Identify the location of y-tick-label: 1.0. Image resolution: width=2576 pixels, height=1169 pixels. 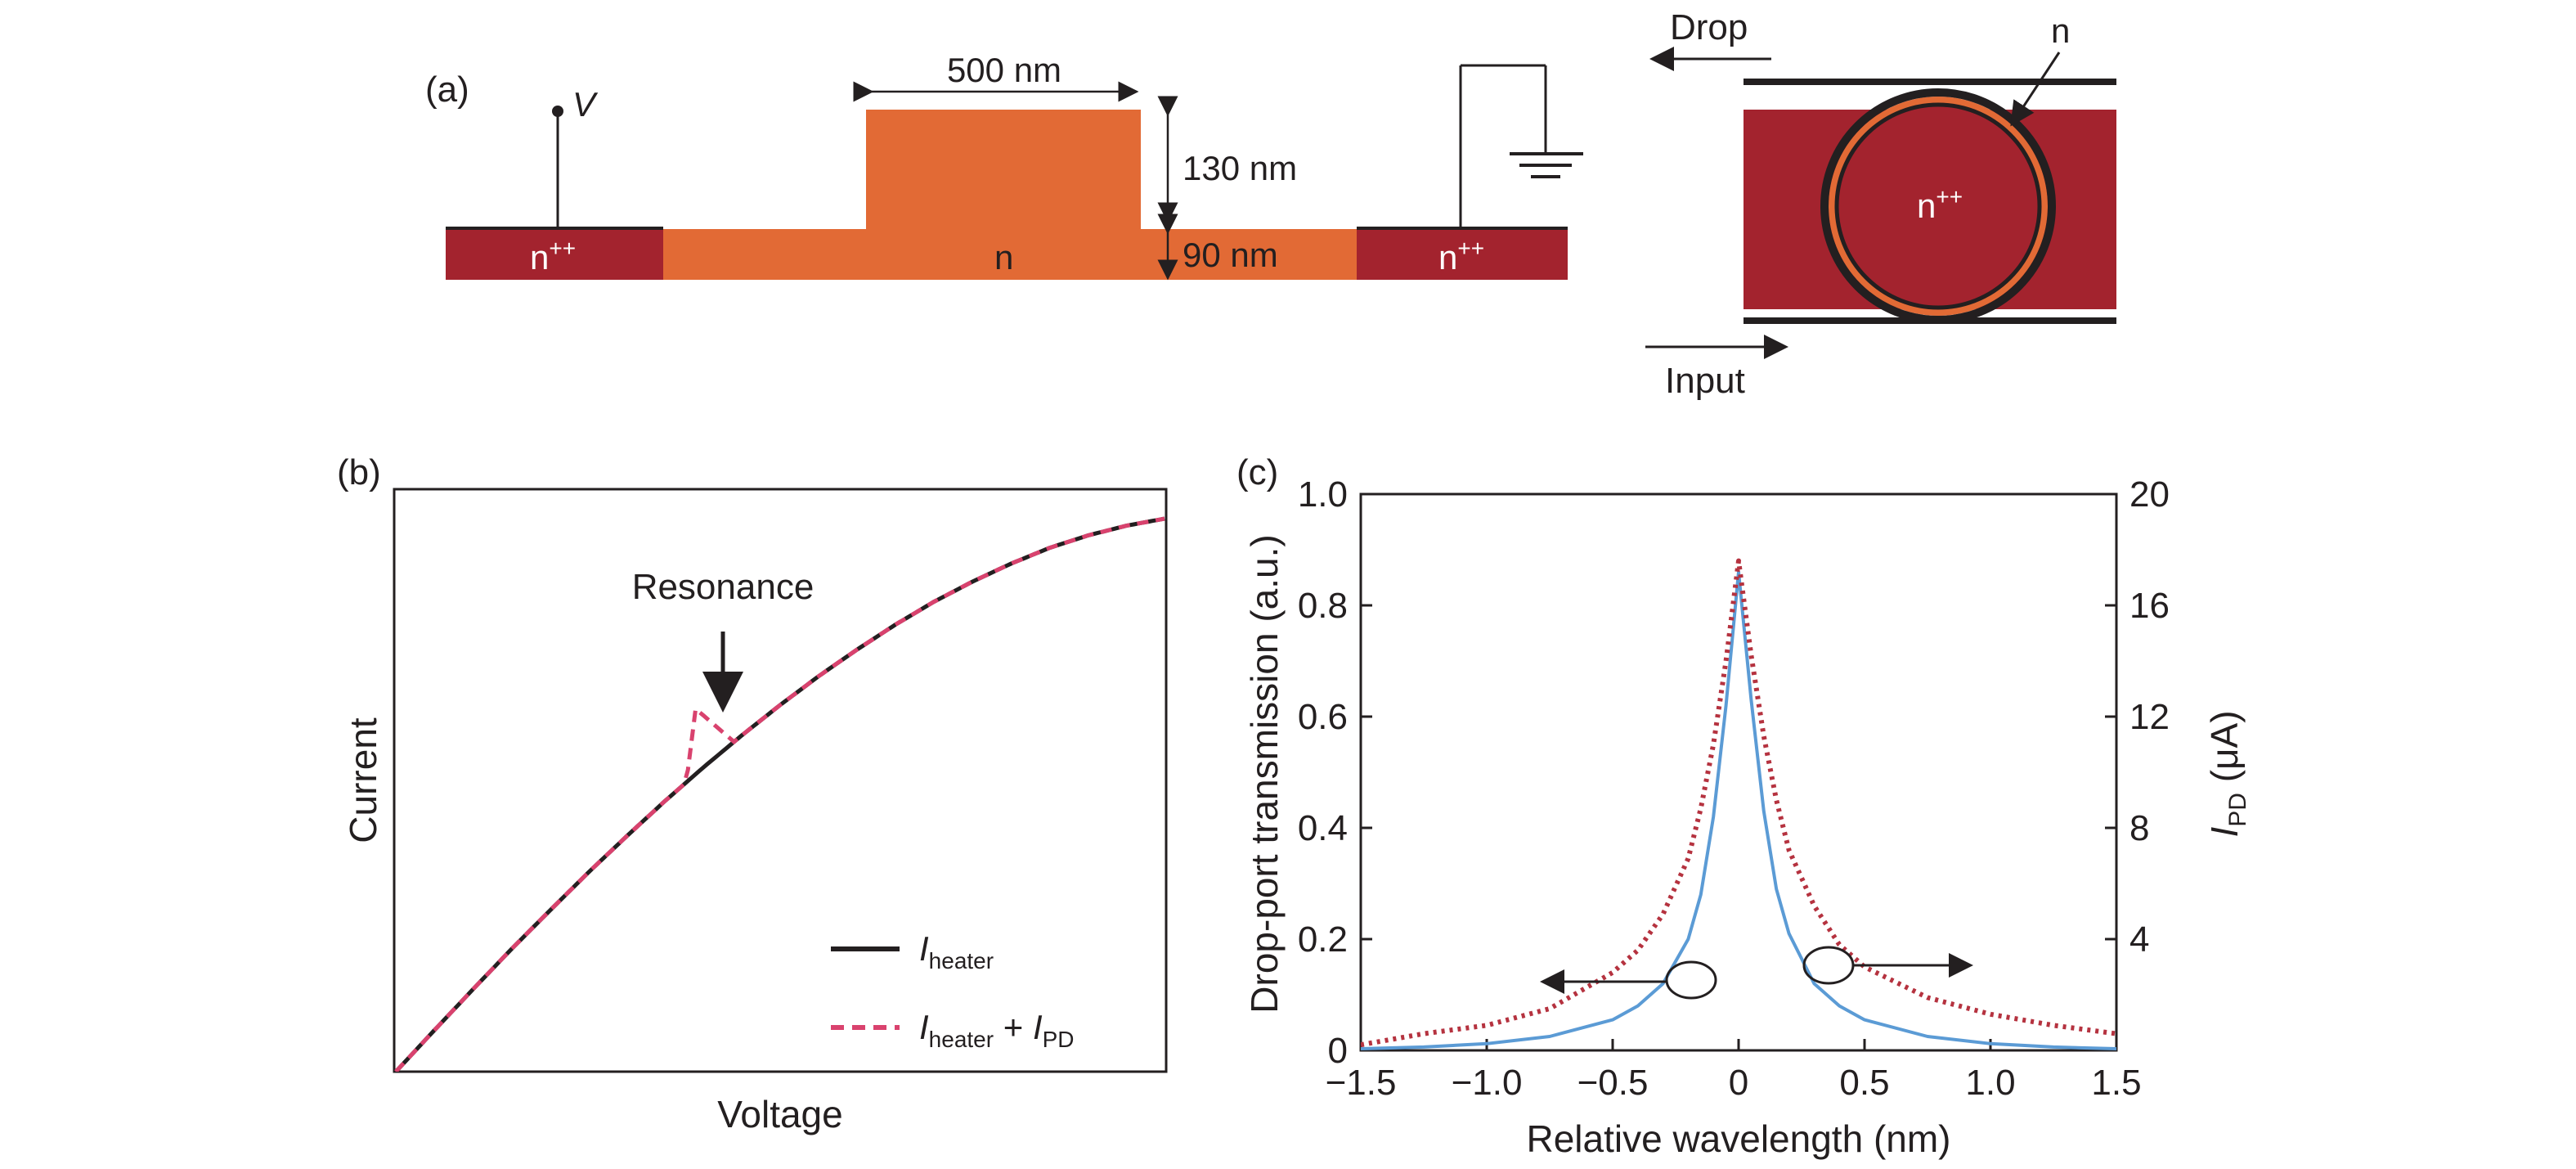
(1323, 494).